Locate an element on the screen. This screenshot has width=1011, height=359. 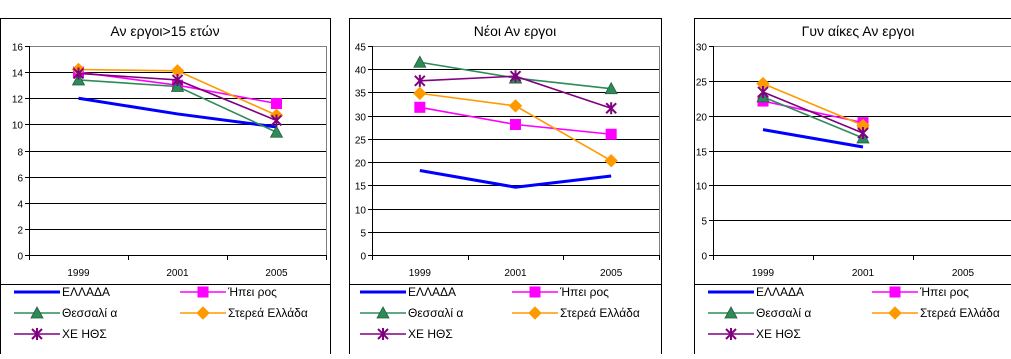
chart-title: Αν εργοι>15 ετών is located at coordinates (164, 31).